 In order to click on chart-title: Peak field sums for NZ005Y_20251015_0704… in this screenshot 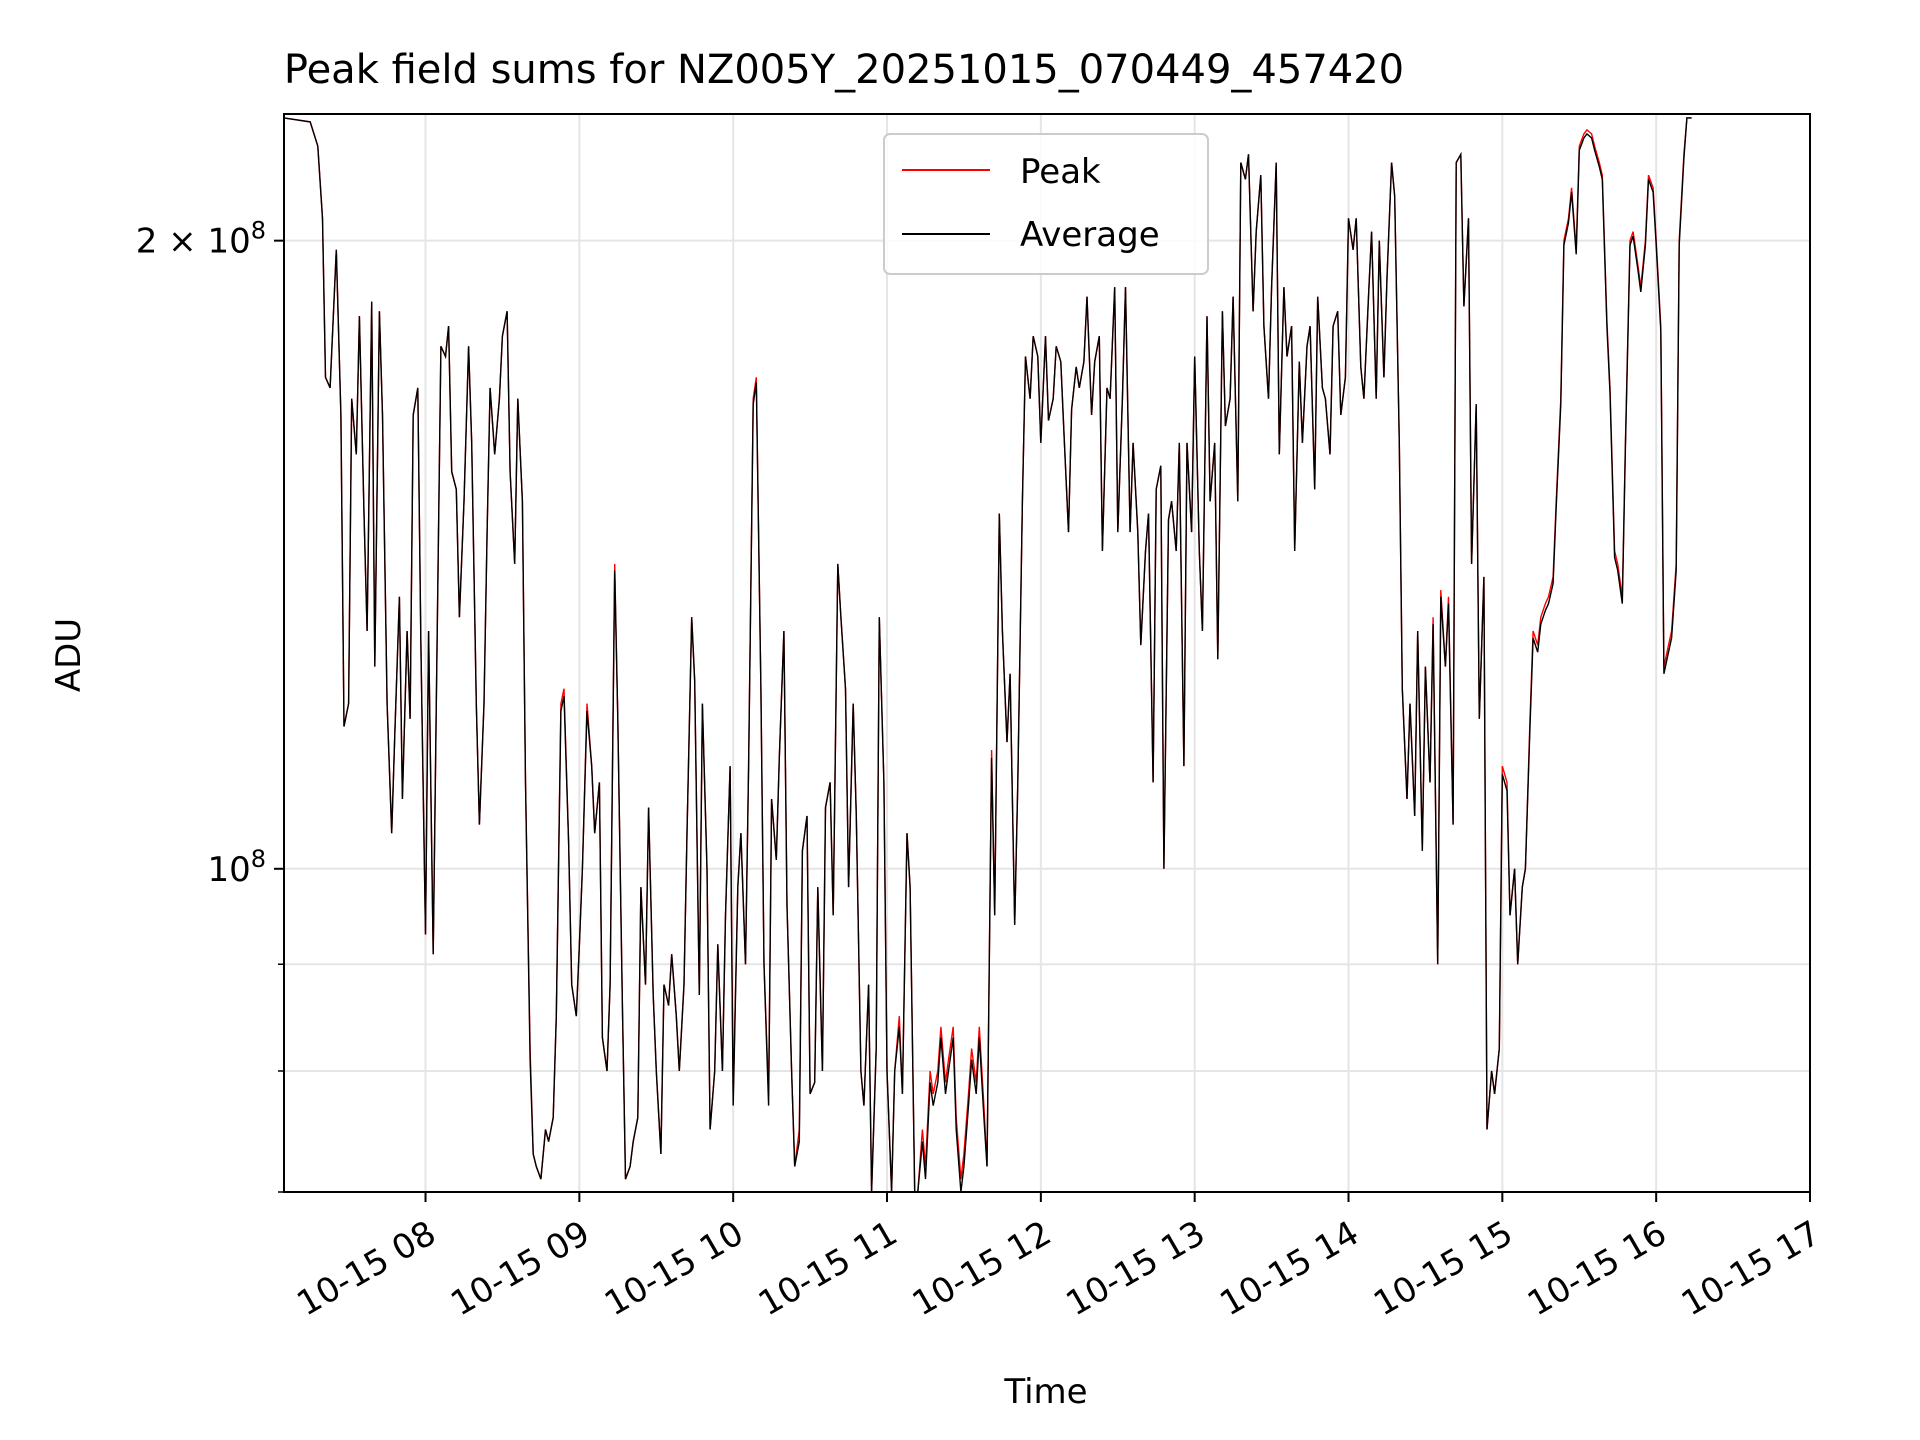, I will do `click(844, 70)`.